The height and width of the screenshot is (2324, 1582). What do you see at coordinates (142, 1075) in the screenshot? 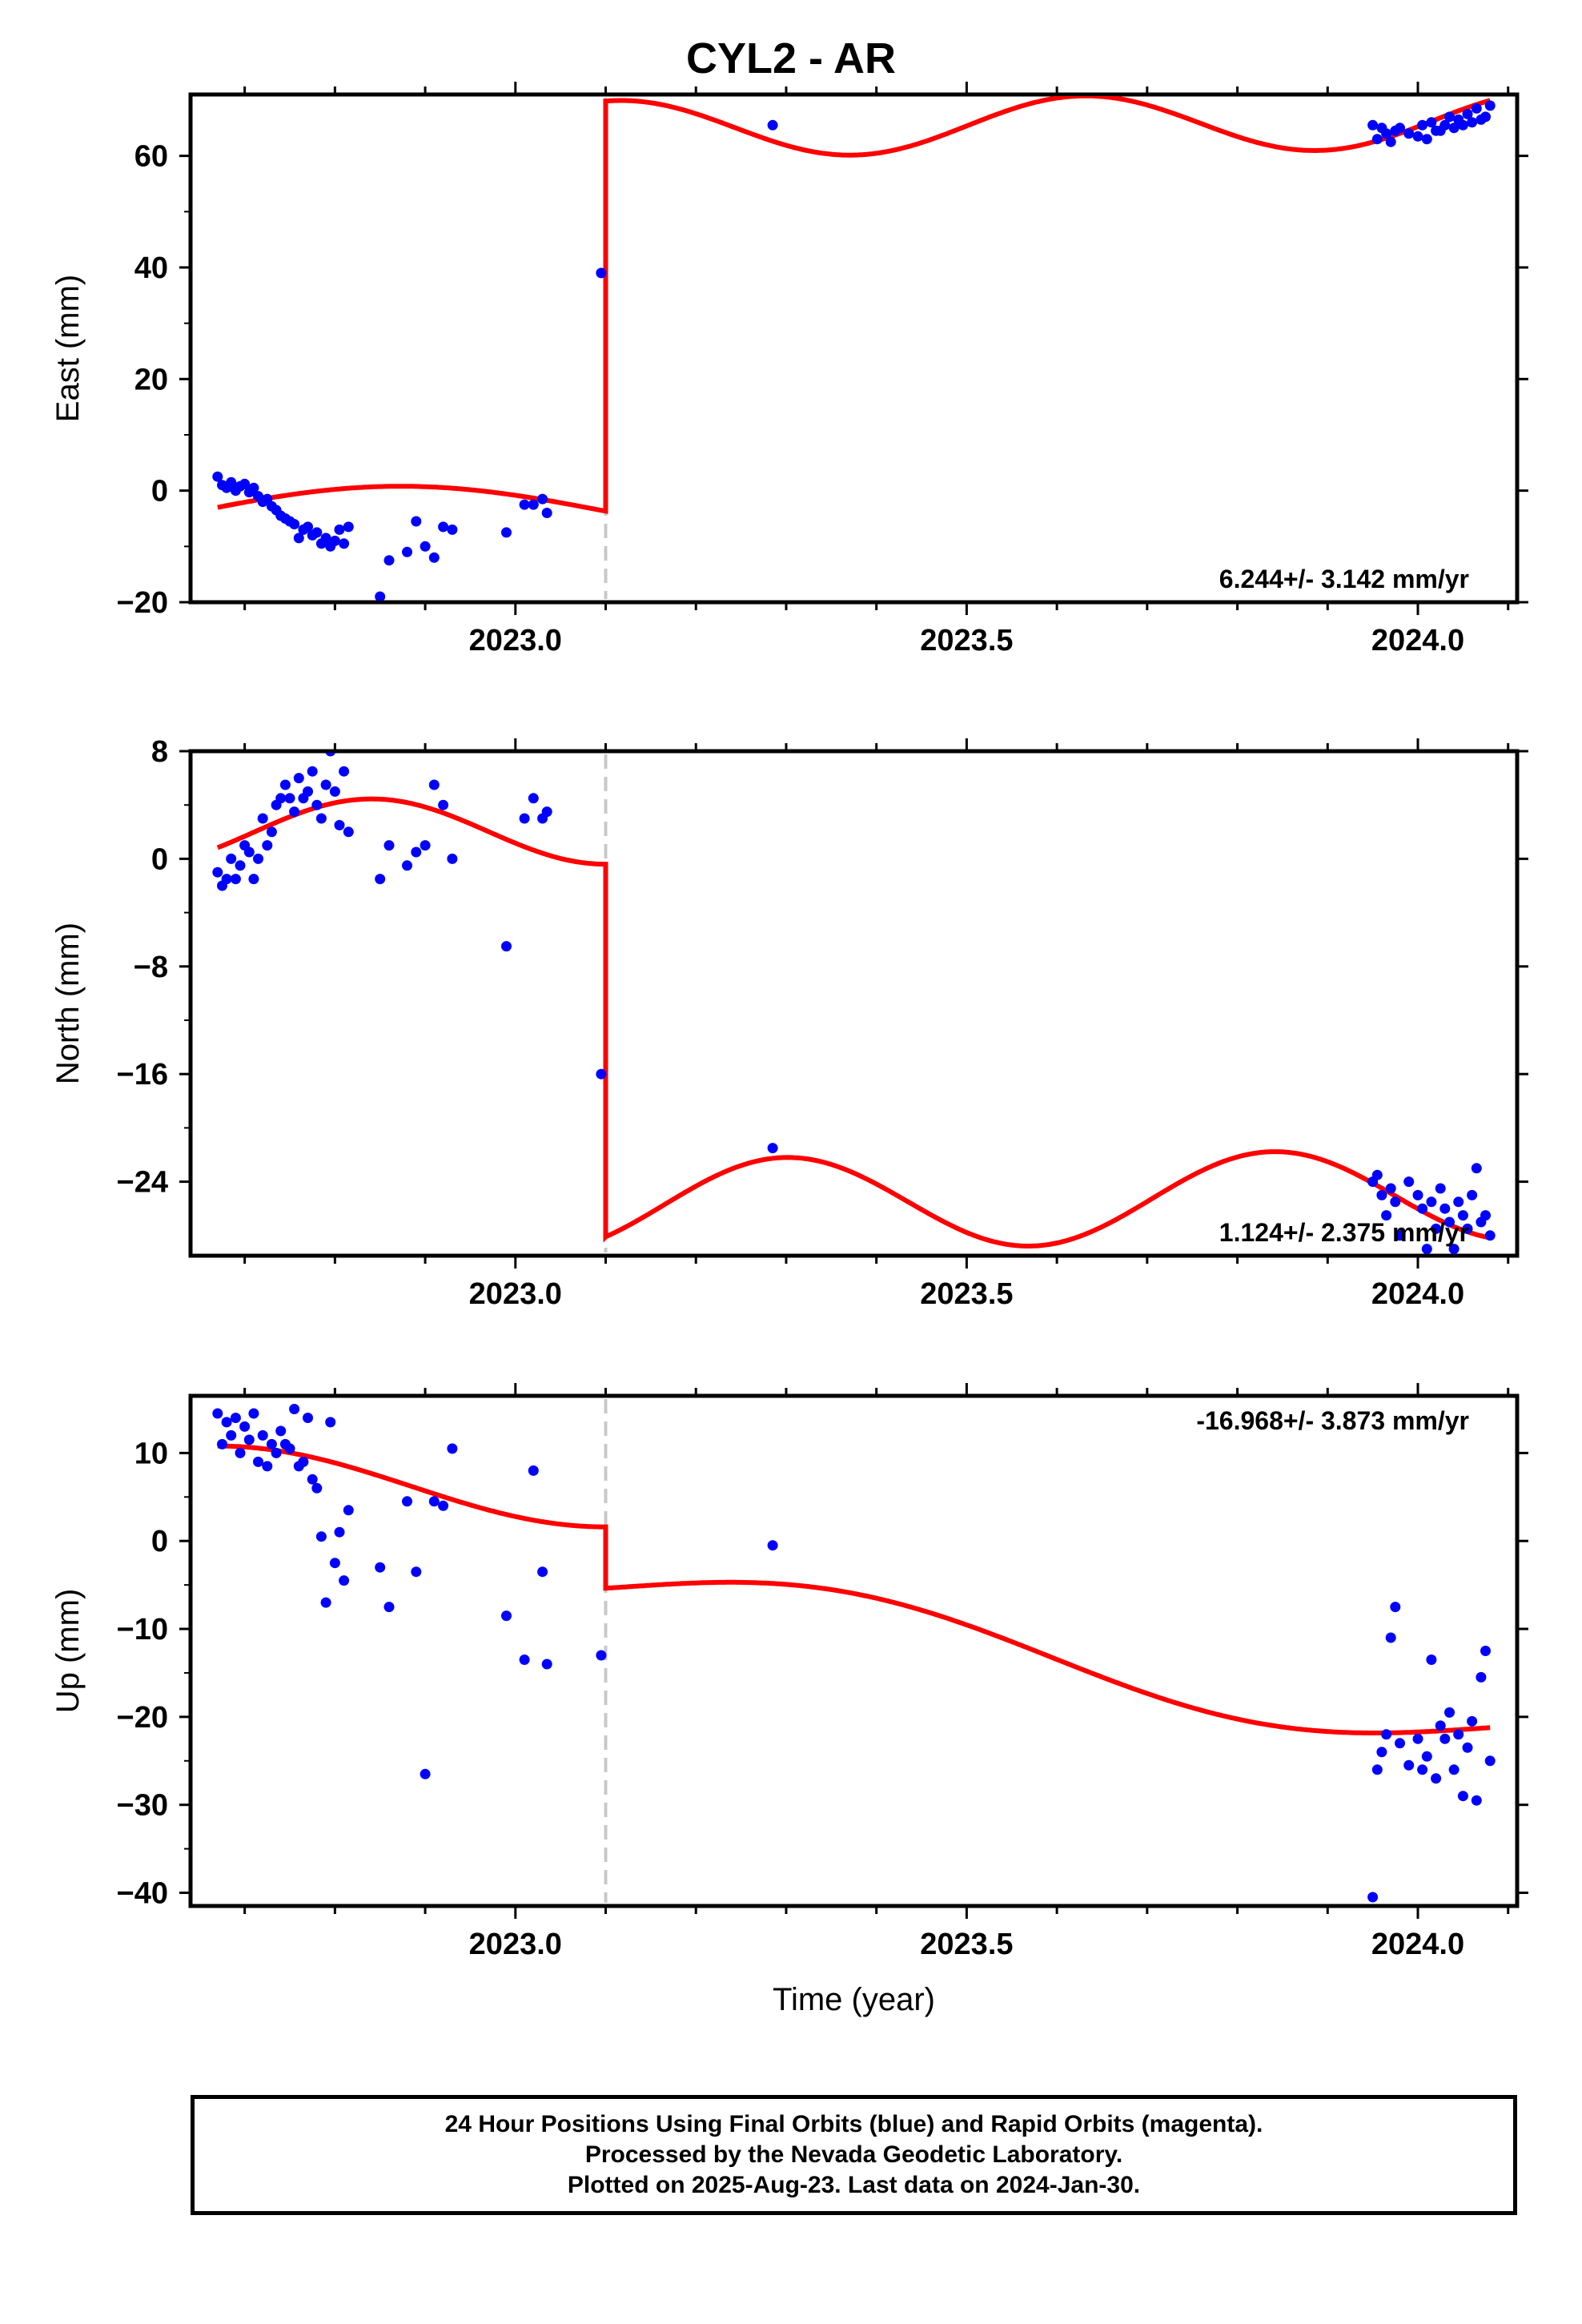
I see `y-tick-label: −16` at bounding box center [142, 1075].